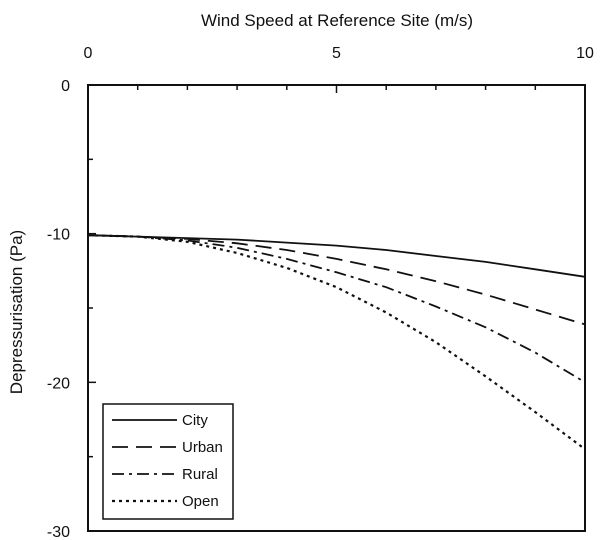 Image resolution: width=602 pixels, height=540 pixels. I want to click on y-tick-label: 0, so click(65, 86).